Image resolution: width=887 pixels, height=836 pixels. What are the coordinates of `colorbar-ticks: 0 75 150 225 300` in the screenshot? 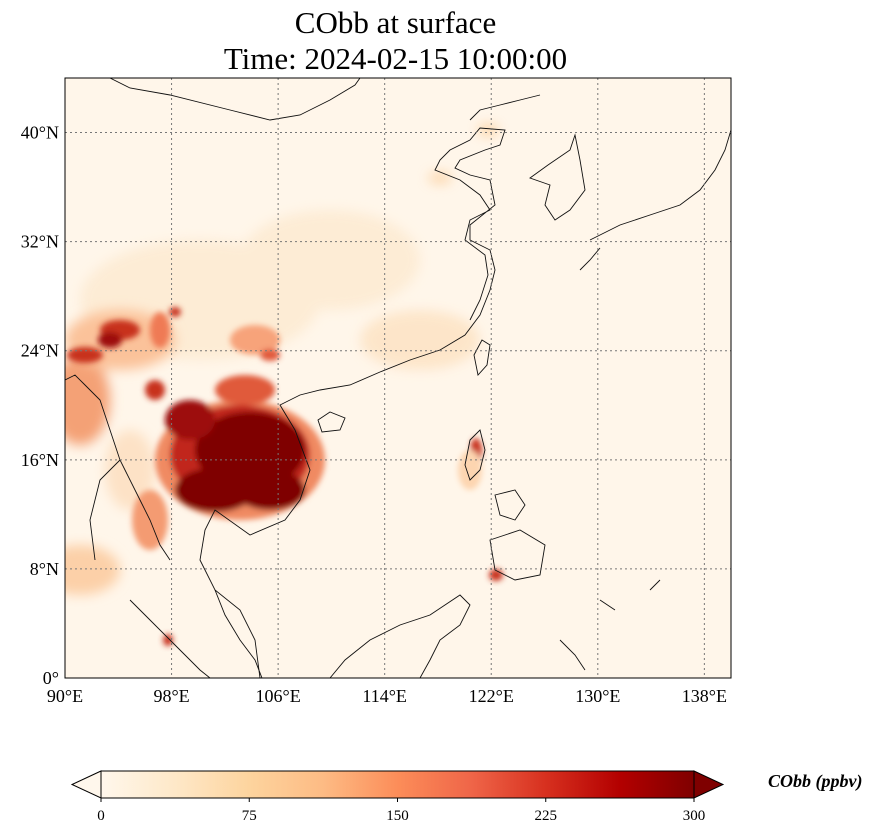 It's located at (401, 811).